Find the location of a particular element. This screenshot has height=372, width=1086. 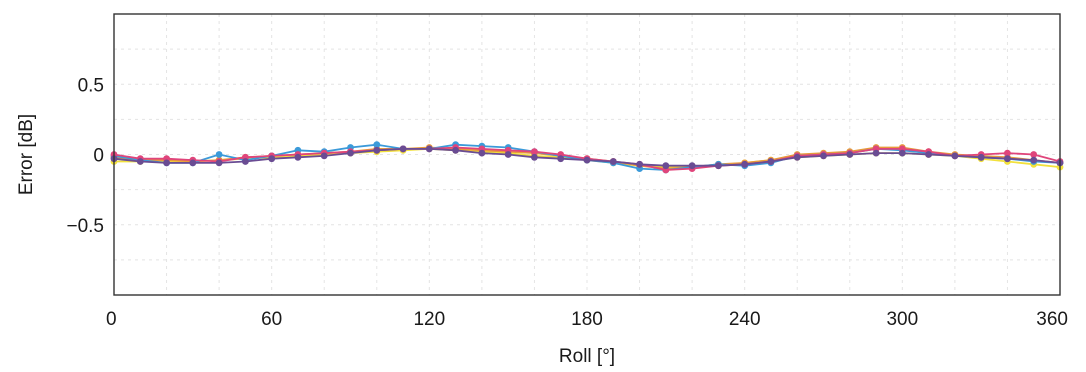

x-tick-label: 360 is located at coordinates (1052, 319).